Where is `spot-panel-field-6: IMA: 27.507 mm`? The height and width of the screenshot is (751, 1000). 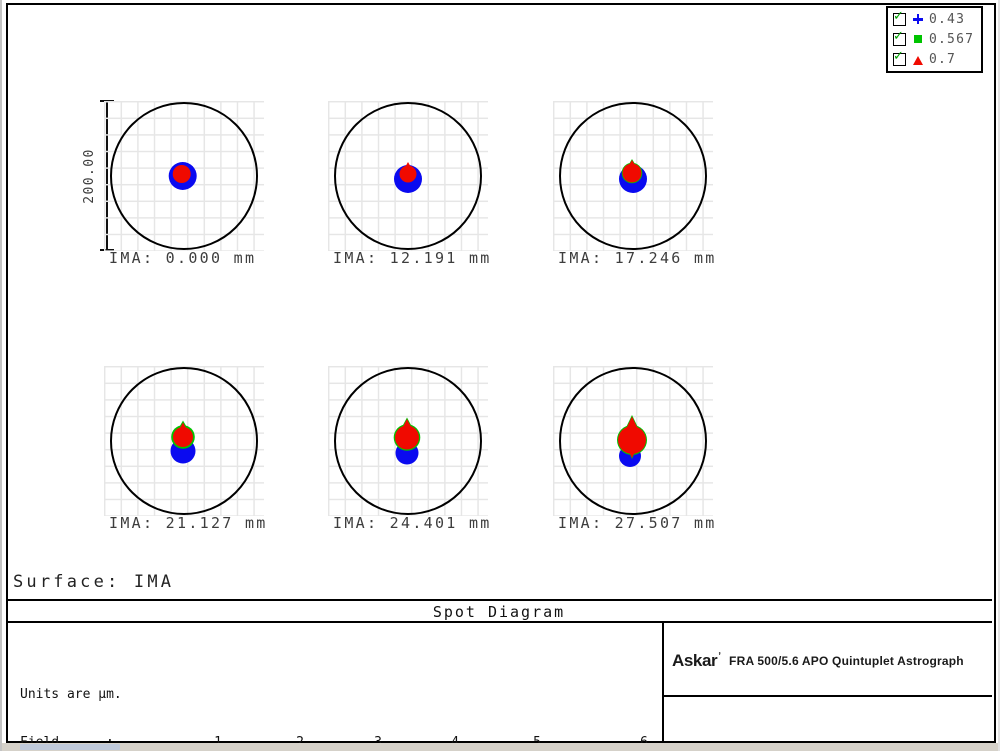 spot-panel-field-6: IMA: 27.507 mm is located at coordinates (633, 487).